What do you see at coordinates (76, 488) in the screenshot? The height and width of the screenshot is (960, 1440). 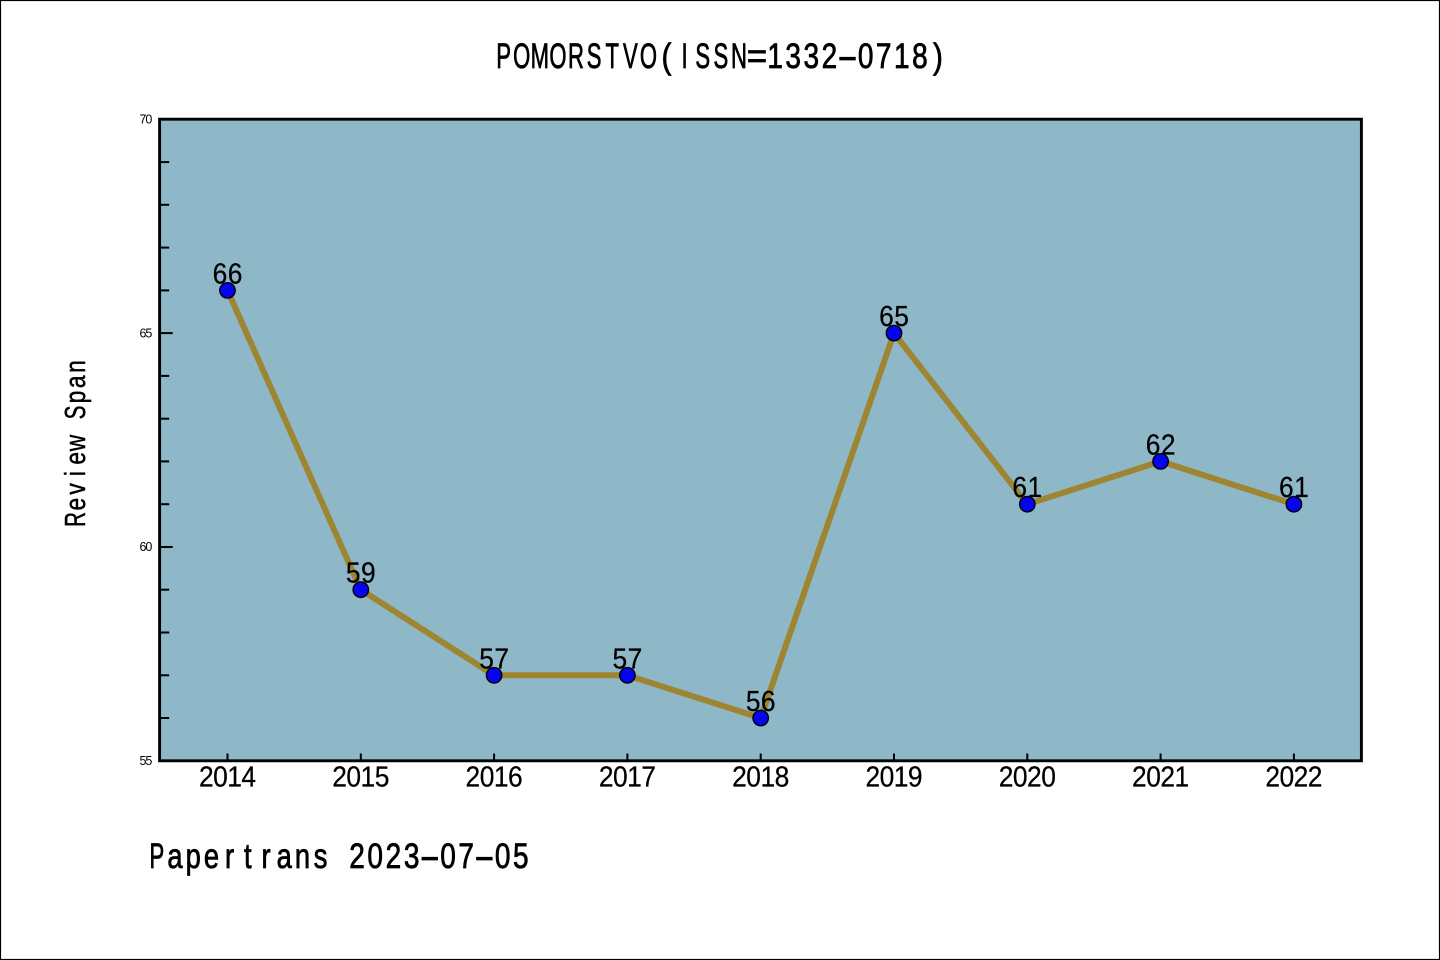 I see `svg-text: v` at bounding box center [76, 488].